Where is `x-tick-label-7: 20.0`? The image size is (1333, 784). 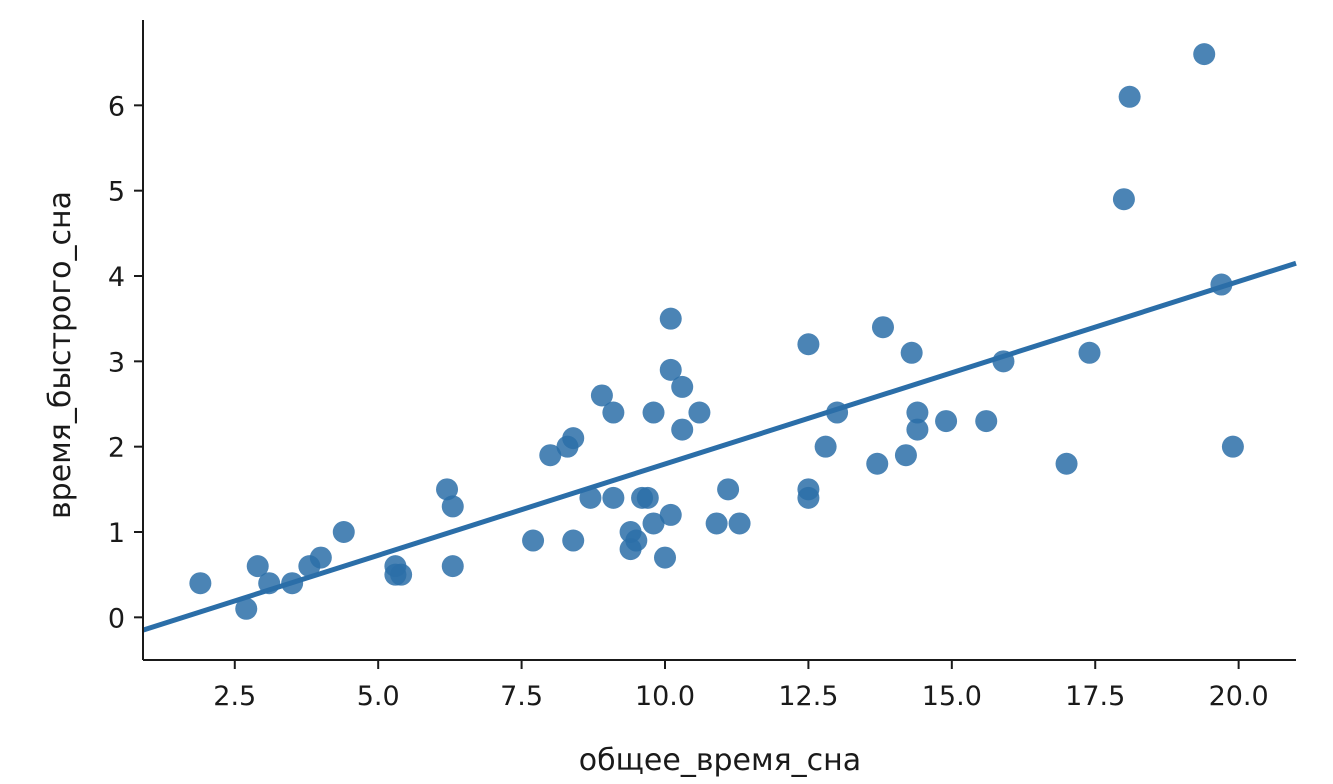 x-tick-label-7: 20.0 is located at coordinates (1239, 696).